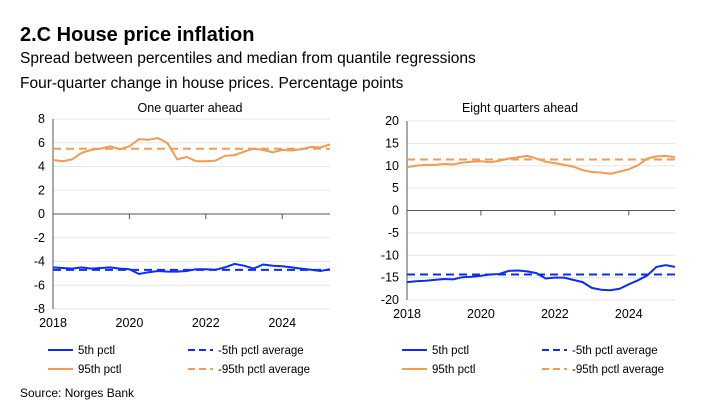 This screenshot has width=722, height=420. I want to click on y-tick-label: -2, so click(39, 238).